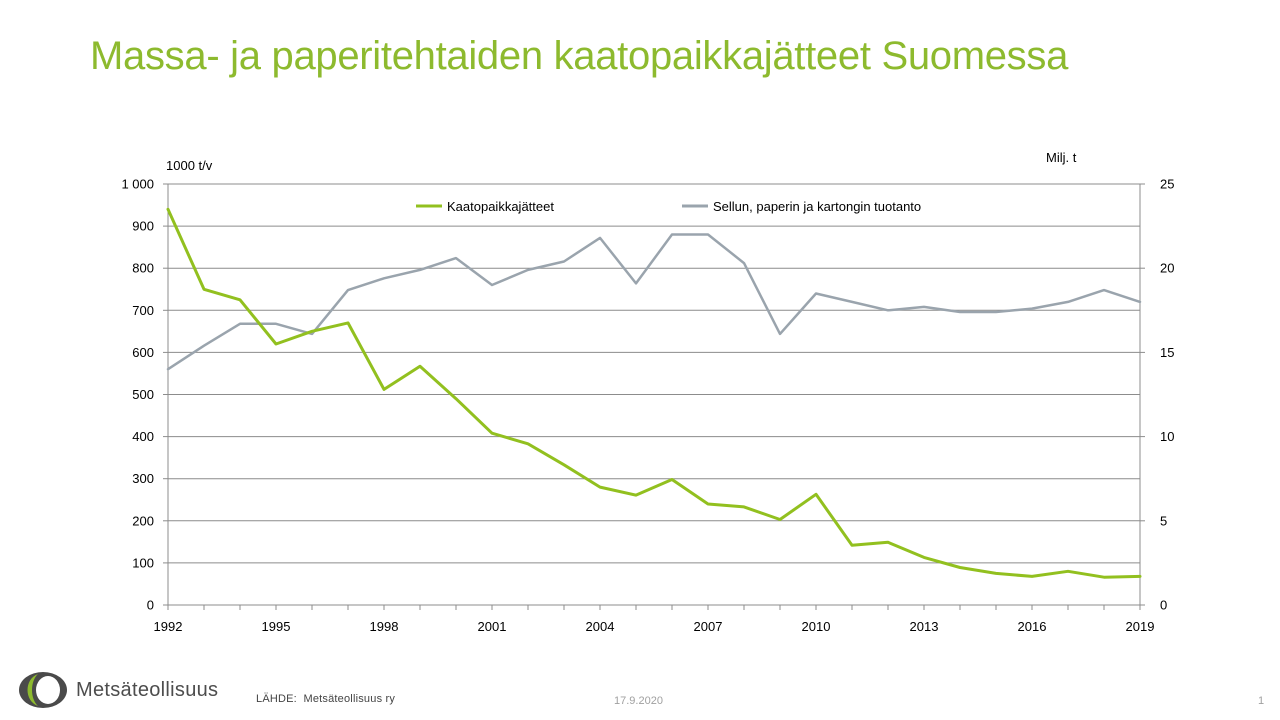 The width and height of the screenshot is (1280, 720). Describe the element at coordinates (143, 394) in the screenshot. I see `y-left-tick-label: 500` at that location.